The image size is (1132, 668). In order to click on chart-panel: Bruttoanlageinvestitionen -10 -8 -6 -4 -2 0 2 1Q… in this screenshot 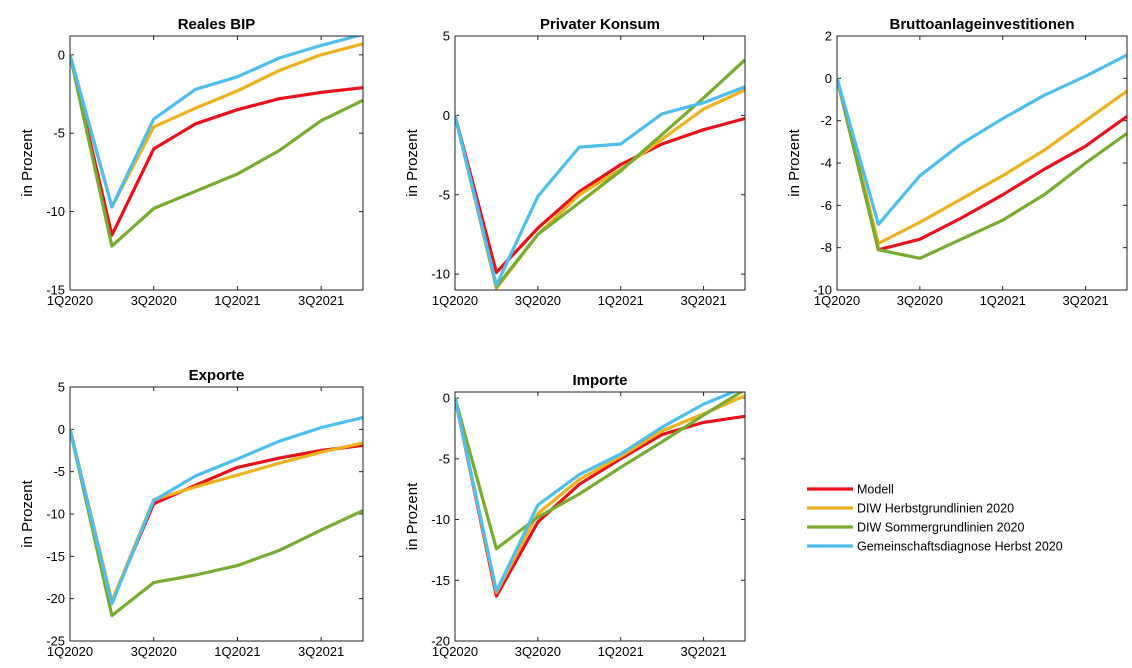, I will do `click(957, 162)`.